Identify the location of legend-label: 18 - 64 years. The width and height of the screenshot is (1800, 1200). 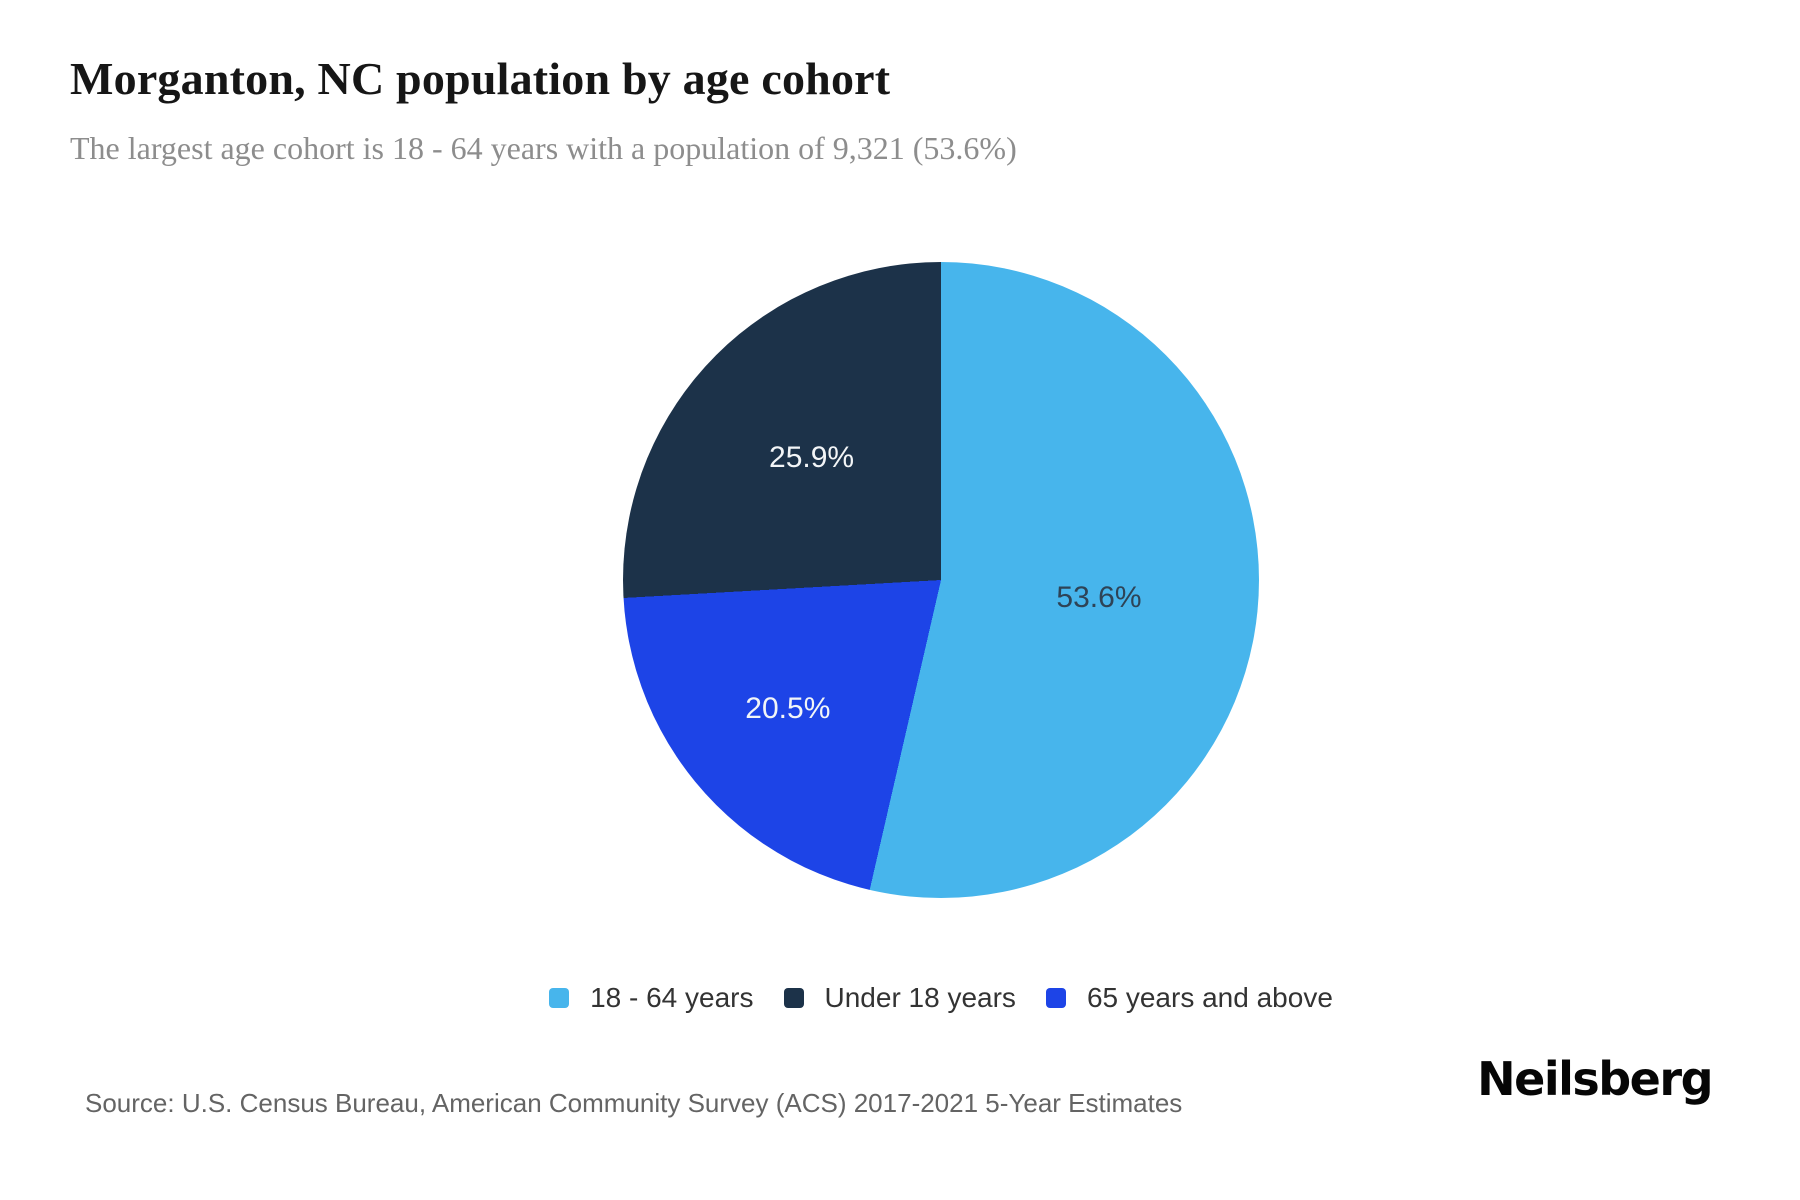
(672, 997).